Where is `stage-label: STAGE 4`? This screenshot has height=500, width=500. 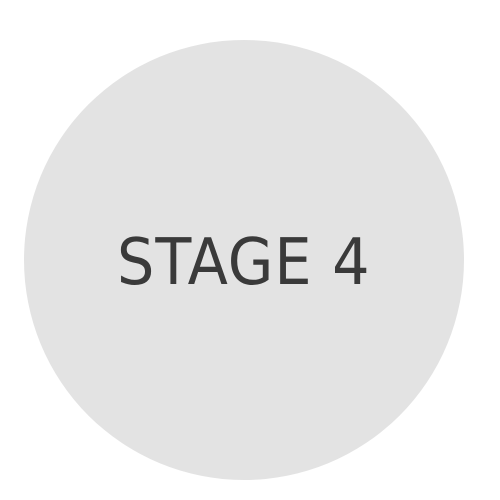 stage-label: STAGE 4 is located at coordinates (244, 263).